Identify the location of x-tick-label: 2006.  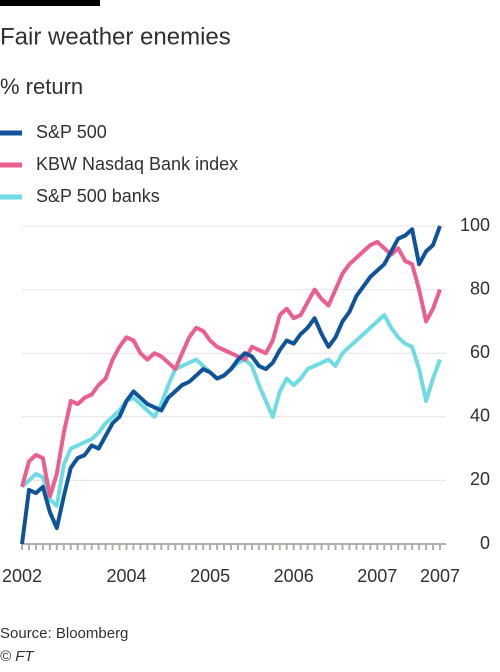
(294, 576).